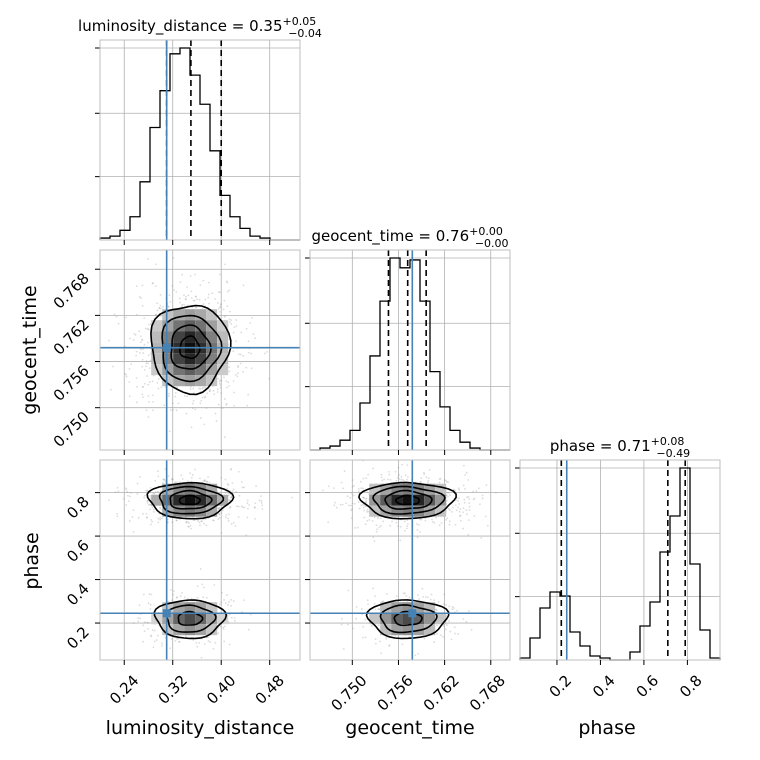 The height and width of the screenshot is (760, 760). What do you see at coordinates (307, 558) in the screenshot?
I see `y-axis-phase` at bounding box center [307, 558].